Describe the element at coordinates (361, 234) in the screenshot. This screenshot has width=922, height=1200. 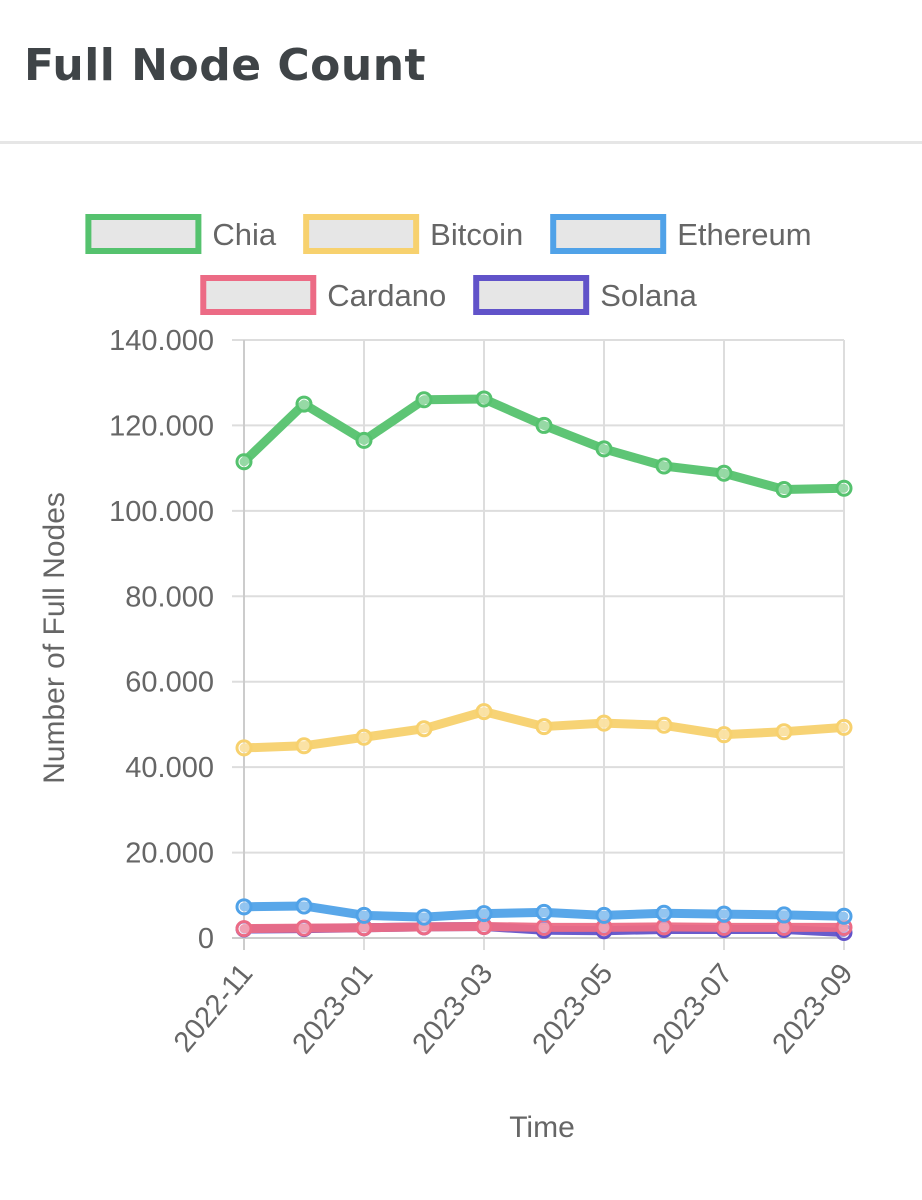
I see `legend-swatch-bitcoin` at that location.